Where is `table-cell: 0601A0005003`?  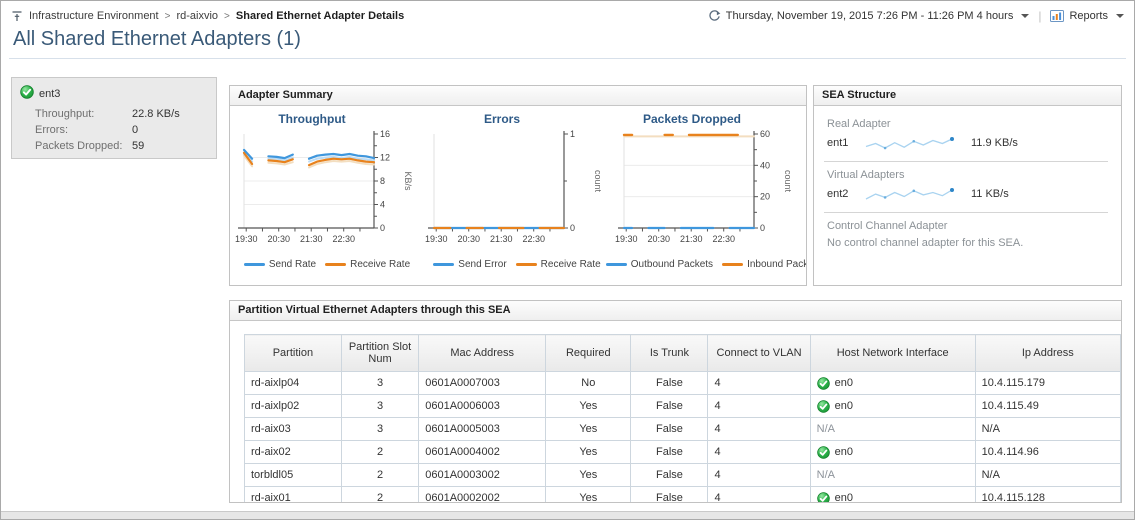
table-cell: 0601A0005003 is located at coordinates (482, 429).